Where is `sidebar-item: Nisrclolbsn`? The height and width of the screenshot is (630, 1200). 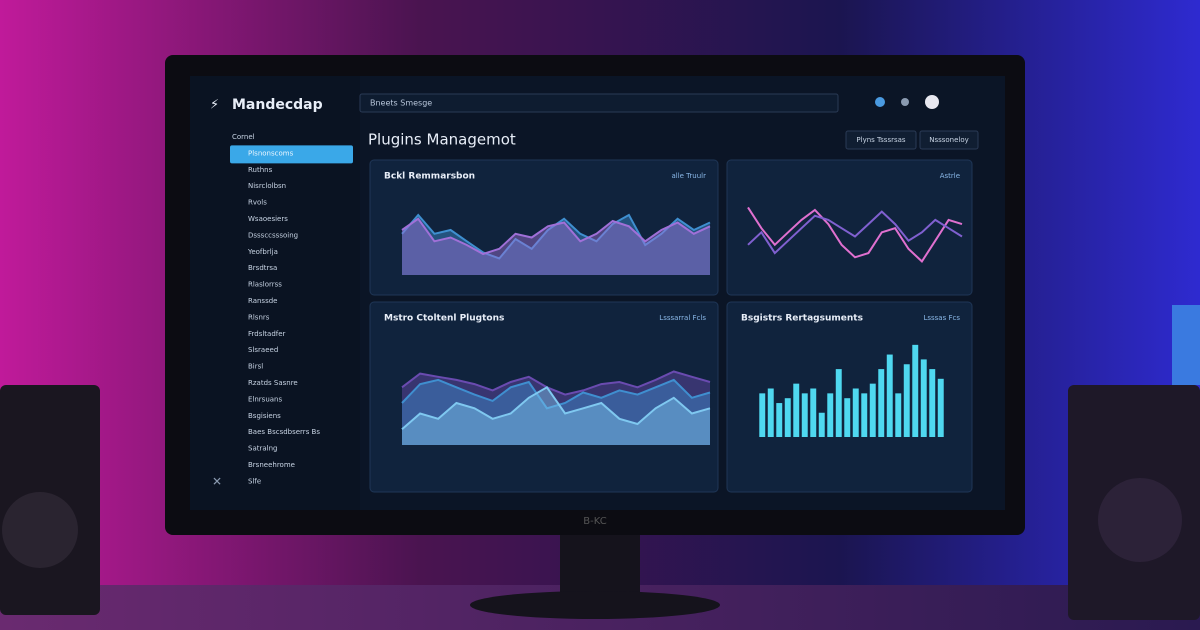
sidebar-item: Nisrclolbsn is located at coordinates (267, 186).